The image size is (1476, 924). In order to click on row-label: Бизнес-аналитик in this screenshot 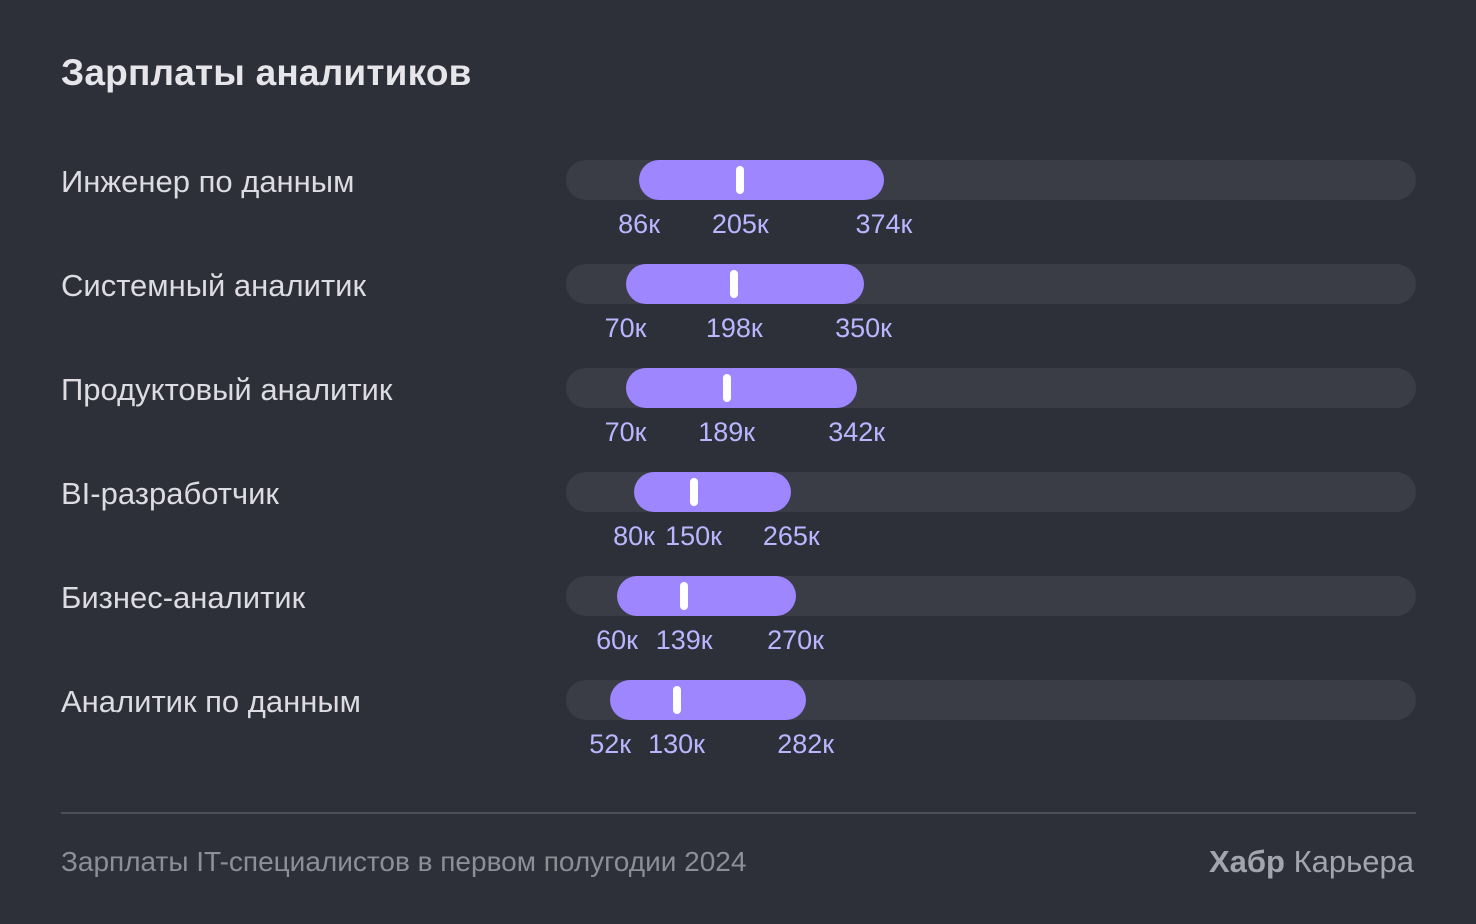, I will do `click(183, 597)`.